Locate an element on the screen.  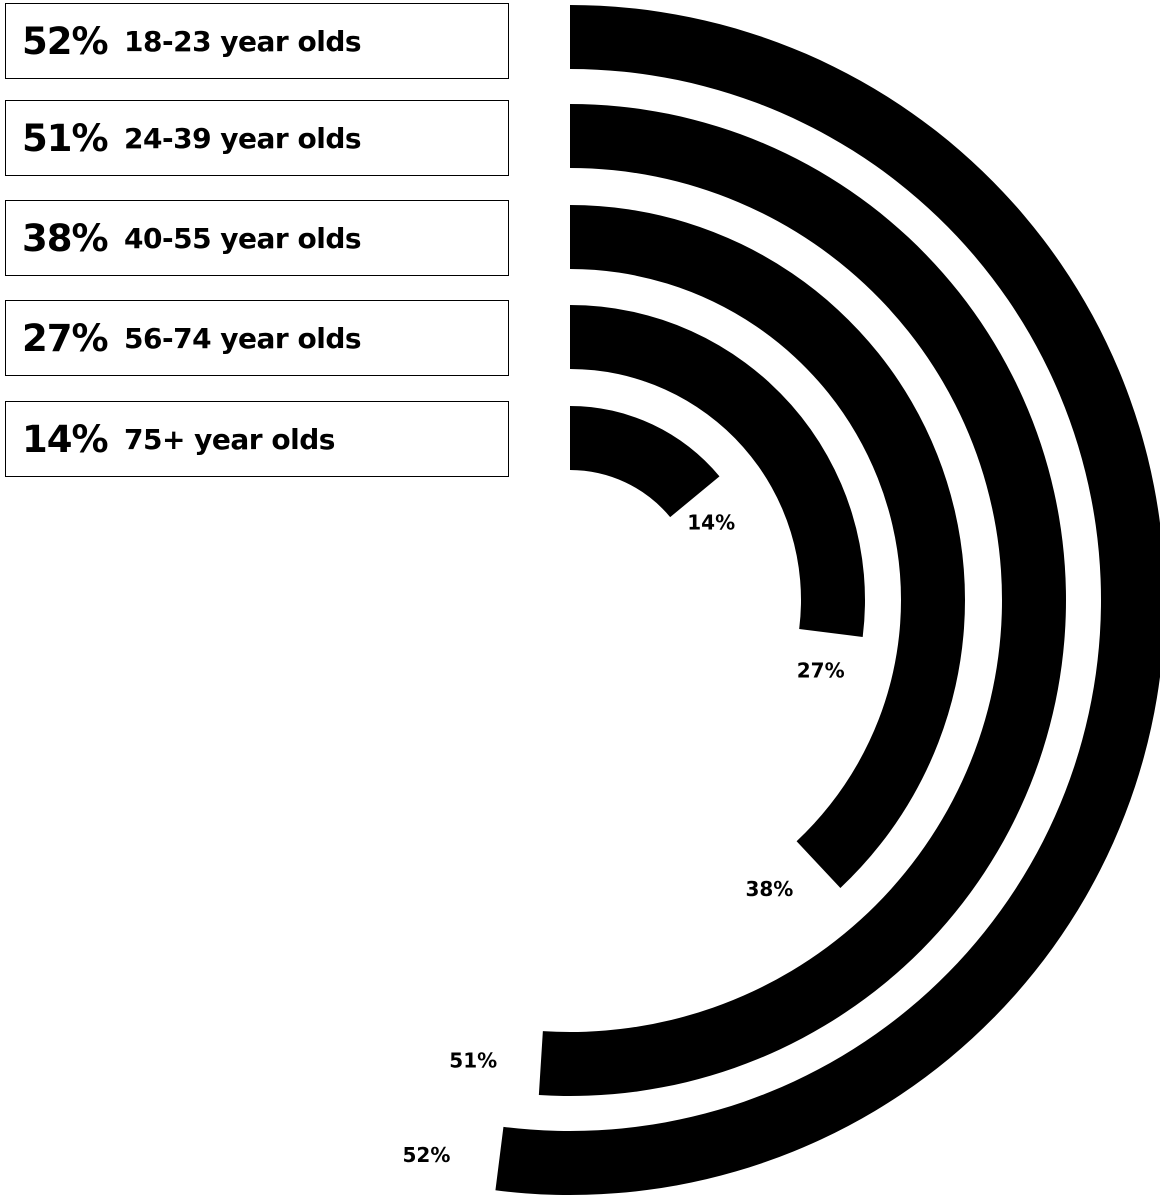
legend-value: 52% is located at coordinates (65, 41).